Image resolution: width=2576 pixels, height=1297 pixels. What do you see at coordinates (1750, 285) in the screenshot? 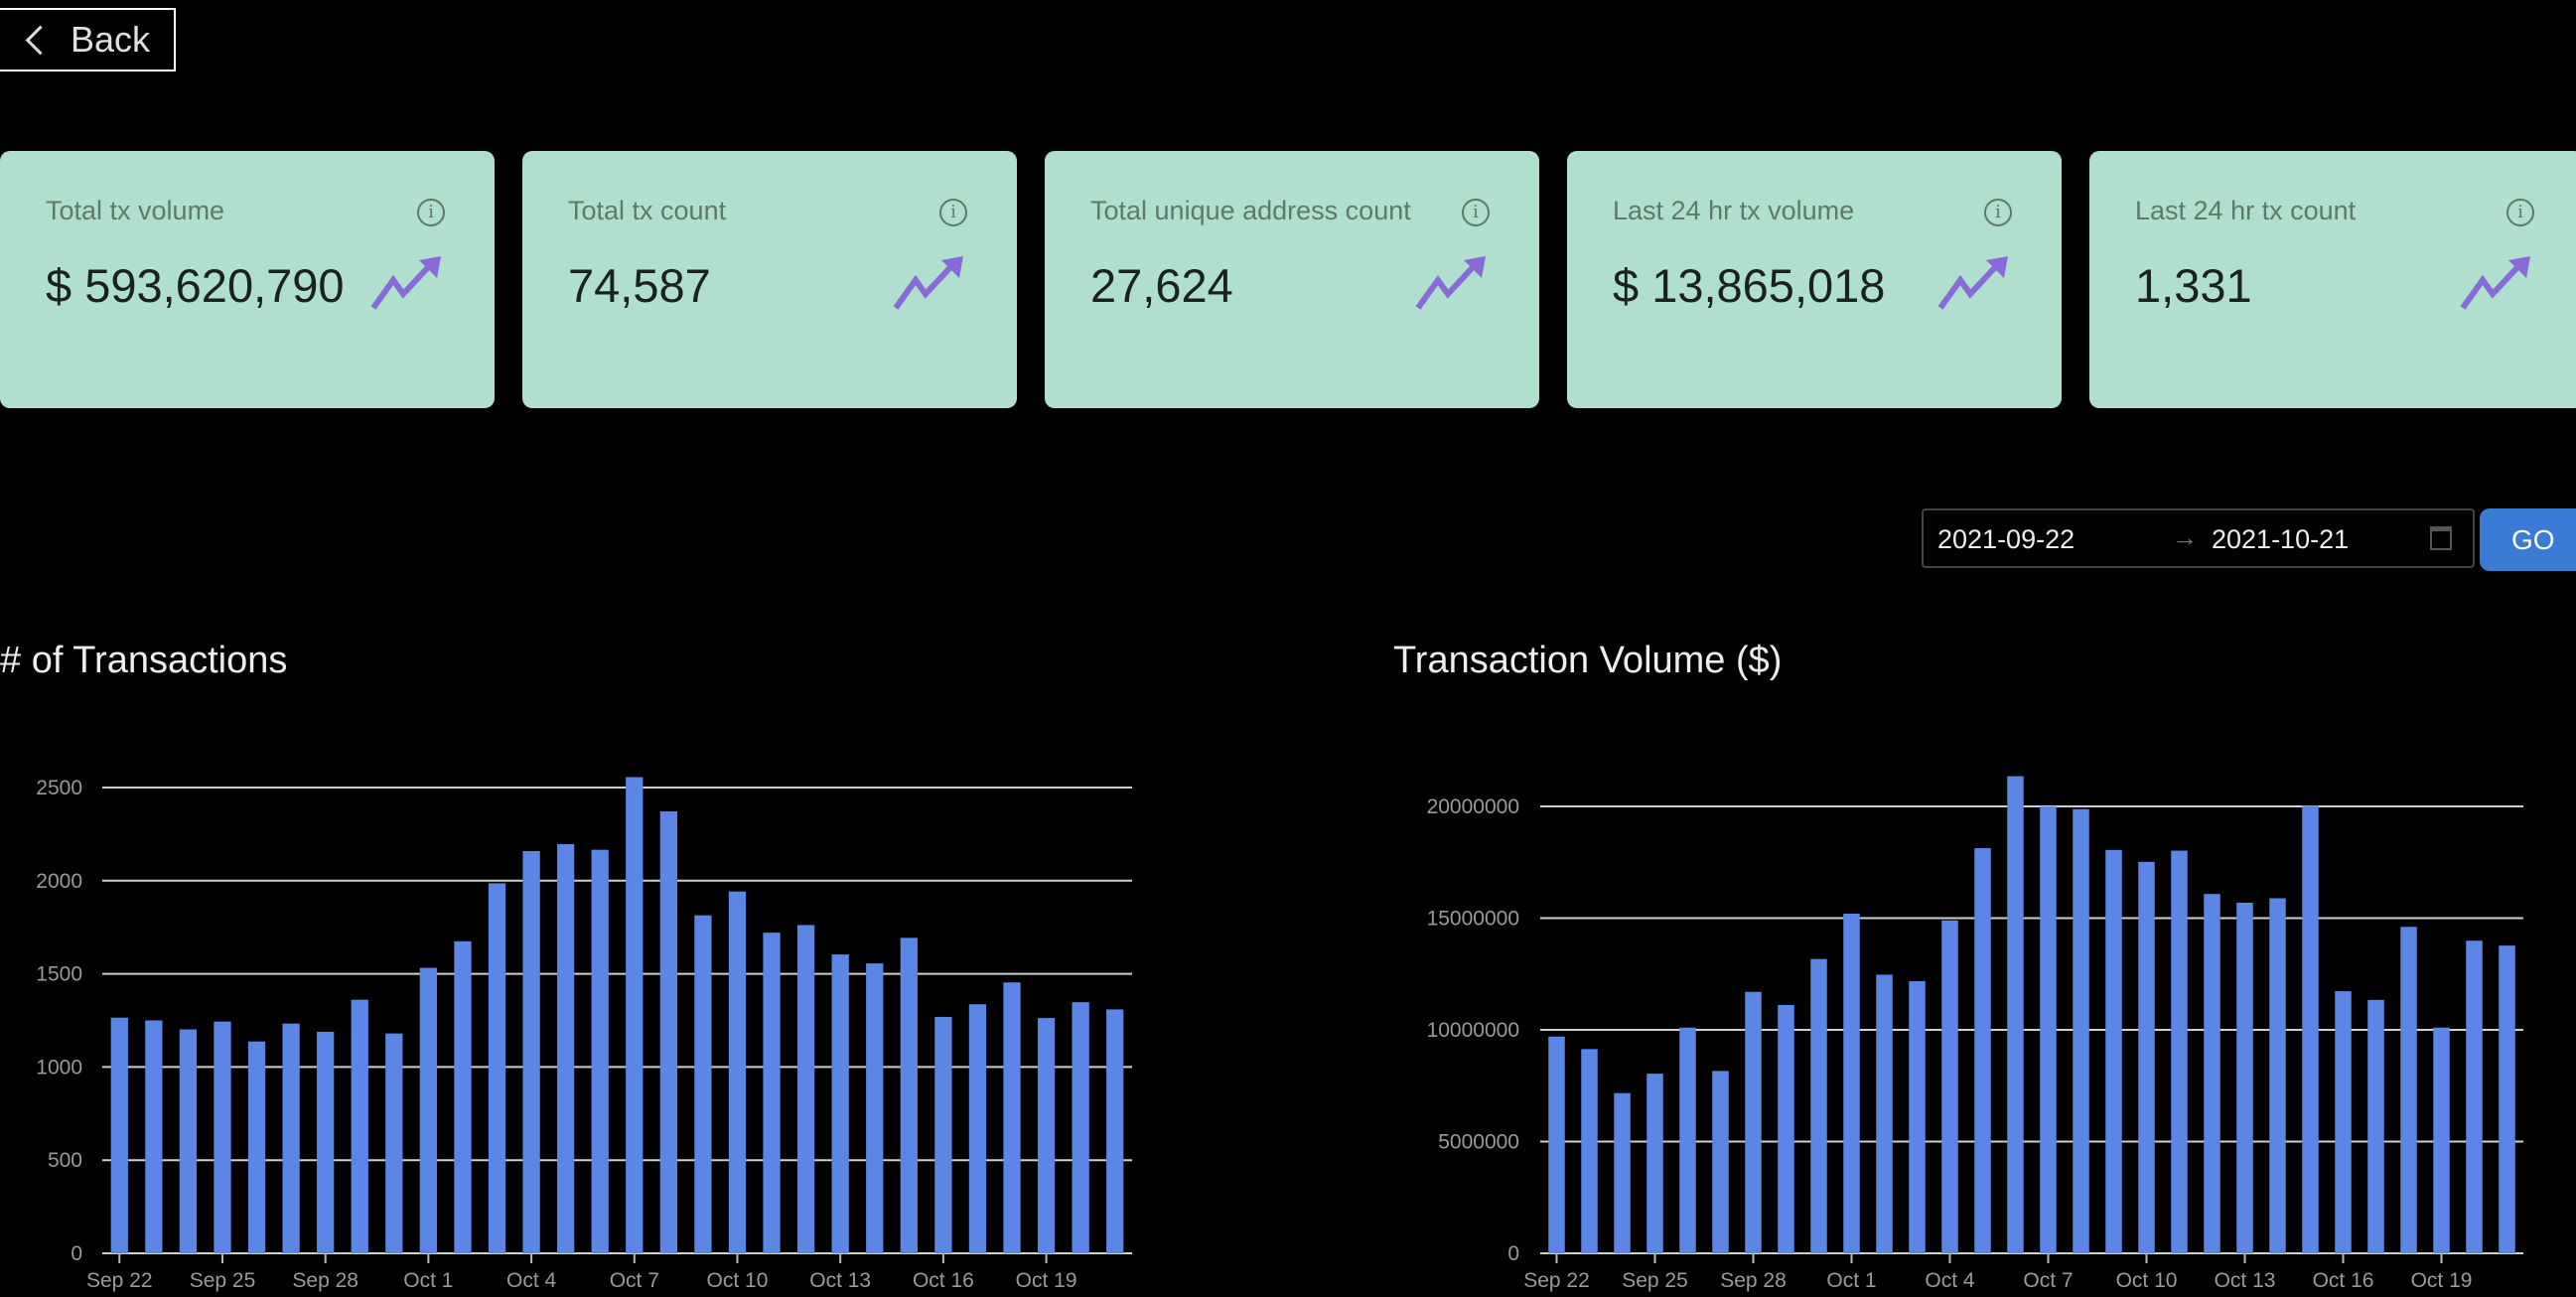
I see `stat-value: $ 13,865,018` at bounding box center [1750, 285].